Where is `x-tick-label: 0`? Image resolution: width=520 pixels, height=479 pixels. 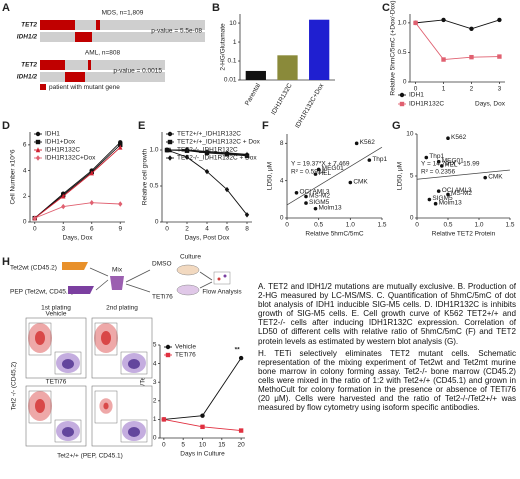 x-tick-label: 0 is located at coordinates (416, 89).